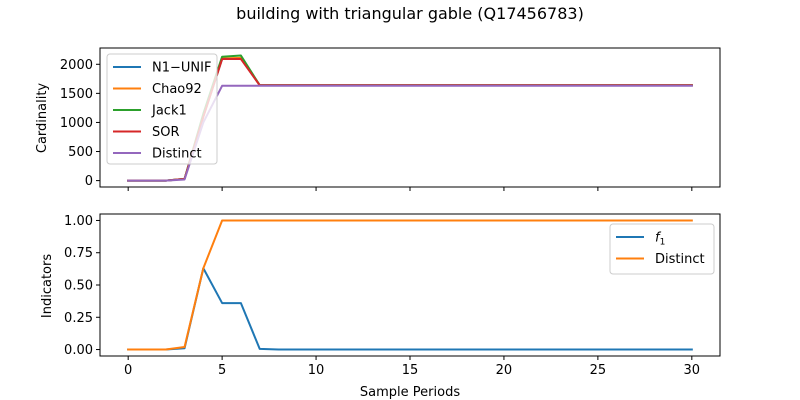 Image resolution: width=800 pixels, height=400 pixels. What do you see at coordinates (169, 111) in the screenshot?
I see `cardinality-legend-label-jack1: Jack1` at bounding box center [169, 111].